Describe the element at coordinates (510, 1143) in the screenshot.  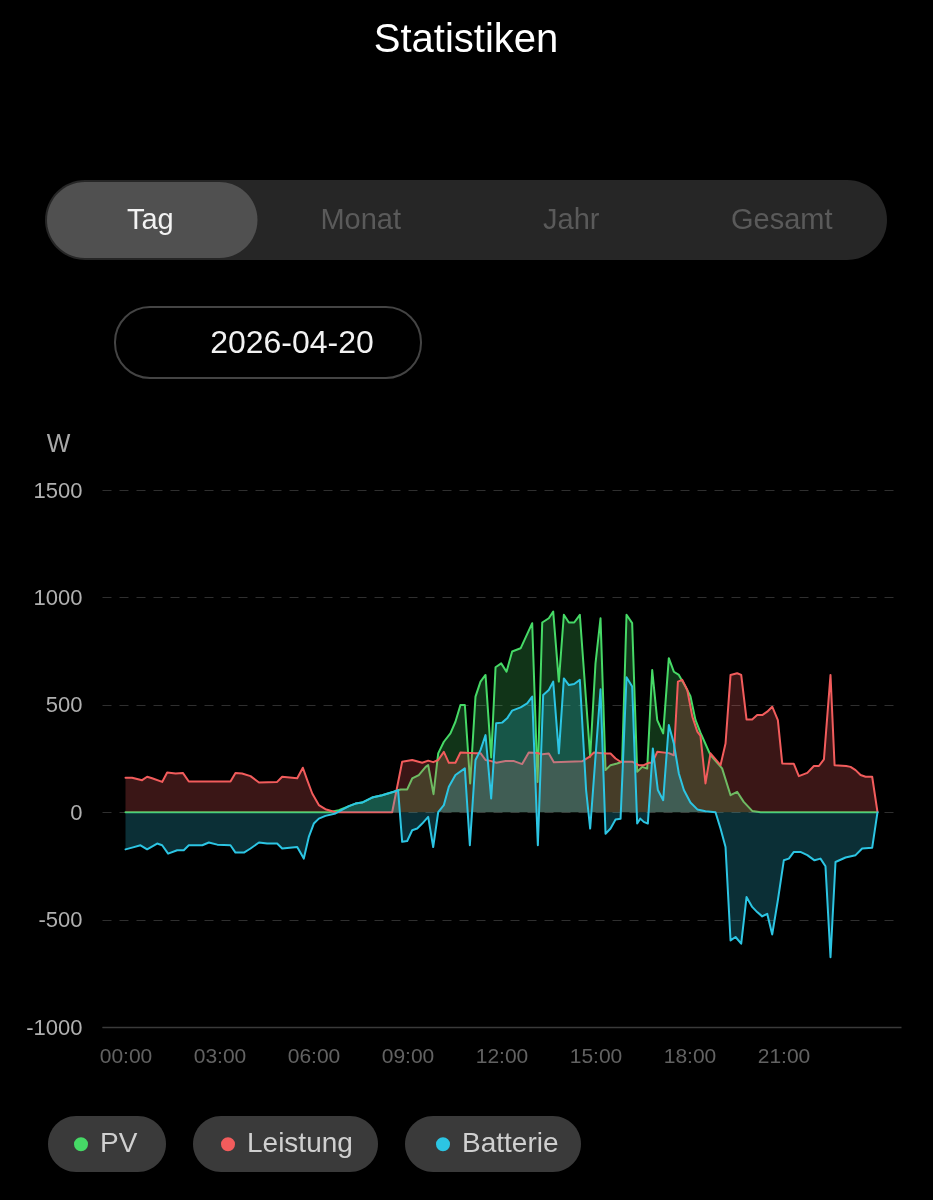
I see `legend-label: Batterie` at that location.